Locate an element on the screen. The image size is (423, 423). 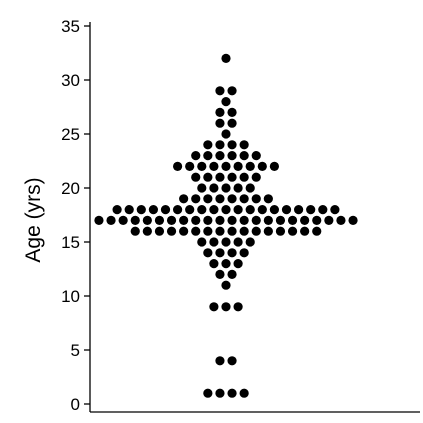
y-axis: 0 5 10 15 20 25 30 35 is located at coordinates (76, 215).